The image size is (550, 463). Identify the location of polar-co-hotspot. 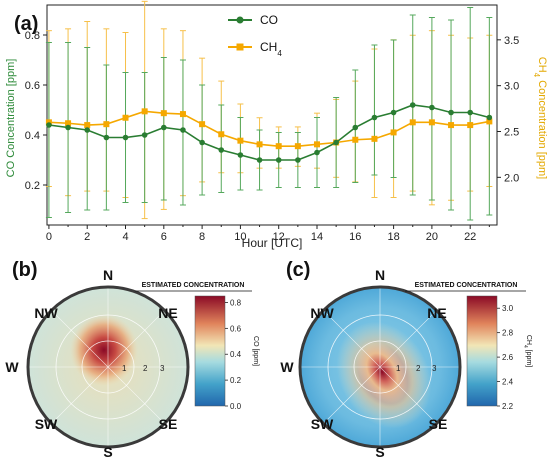
(104, 350).